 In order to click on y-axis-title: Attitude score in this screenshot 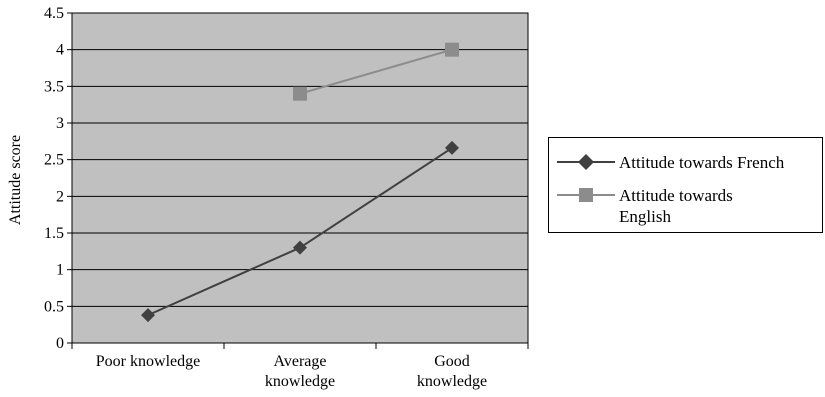, I will do `click(15, 180)`.